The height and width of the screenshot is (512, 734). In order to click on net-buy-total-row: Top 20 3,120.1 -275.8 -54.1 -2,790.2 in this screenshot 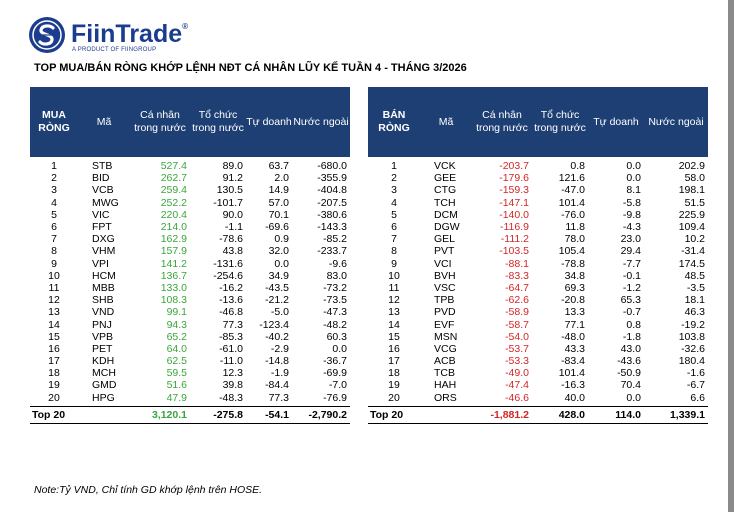, I will do `click(190, 414)`.